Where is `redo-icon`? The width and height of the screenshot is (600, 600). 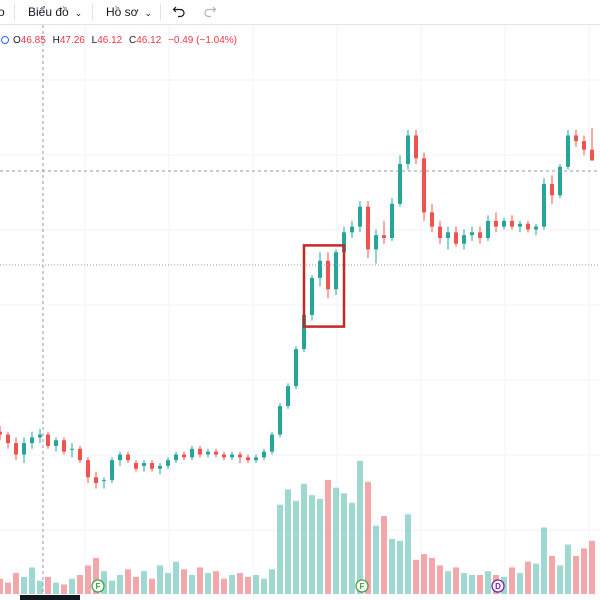
redo-icon is located at coordinates (210, 12).